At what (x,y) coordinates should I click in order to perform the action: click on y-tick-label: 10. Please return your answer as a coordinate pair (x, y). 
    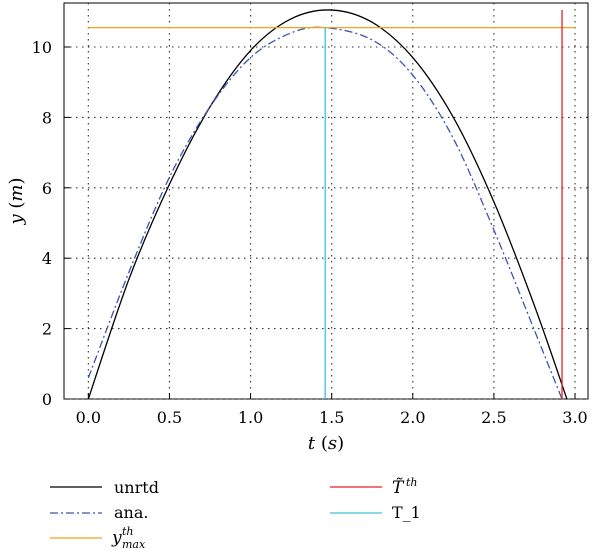
    Looking at the image, I should click on (42, 47).